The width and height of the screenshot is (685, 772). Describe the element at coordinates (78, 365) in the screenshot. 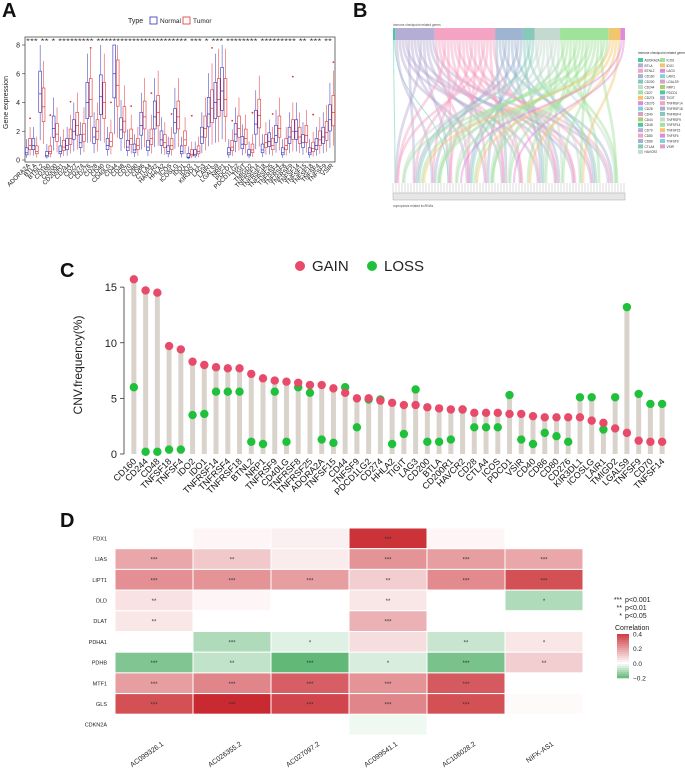

I see `y-axis-label: CNV.frequency(%)` at that location.